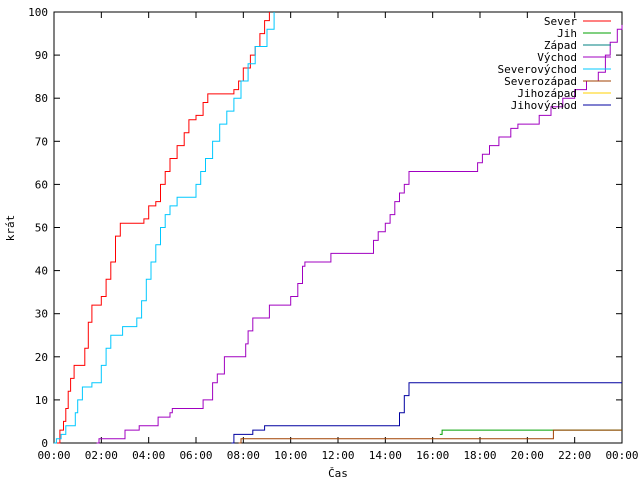 This screenshot has width=640, height=480. I want to click on y-tick-label: 80, so click(41, 98).